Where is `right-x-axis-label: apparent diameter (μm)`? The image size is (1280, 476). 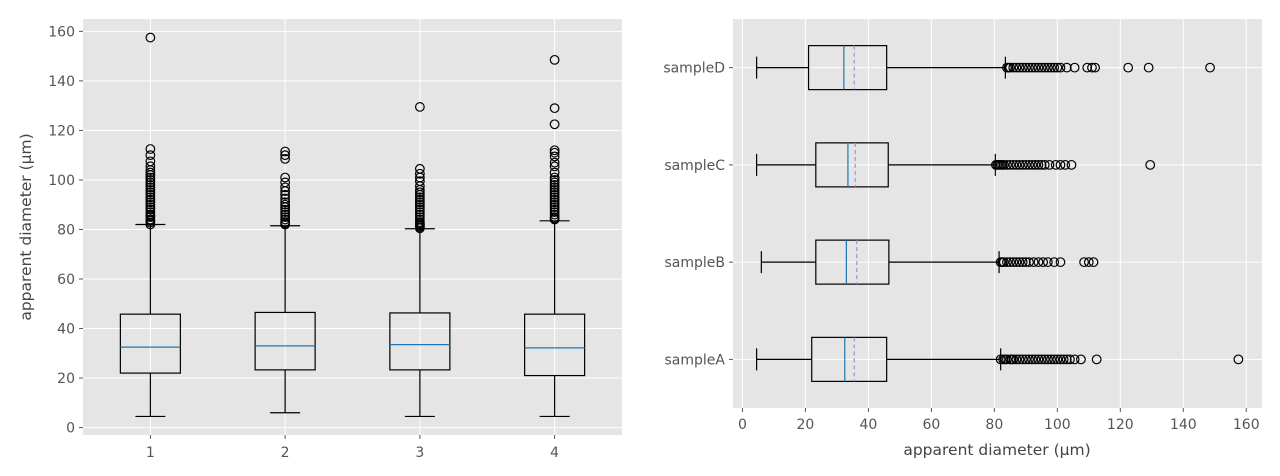 right-x-axis-label: apparent diameter (μm) is located at coordinates (996, 450).